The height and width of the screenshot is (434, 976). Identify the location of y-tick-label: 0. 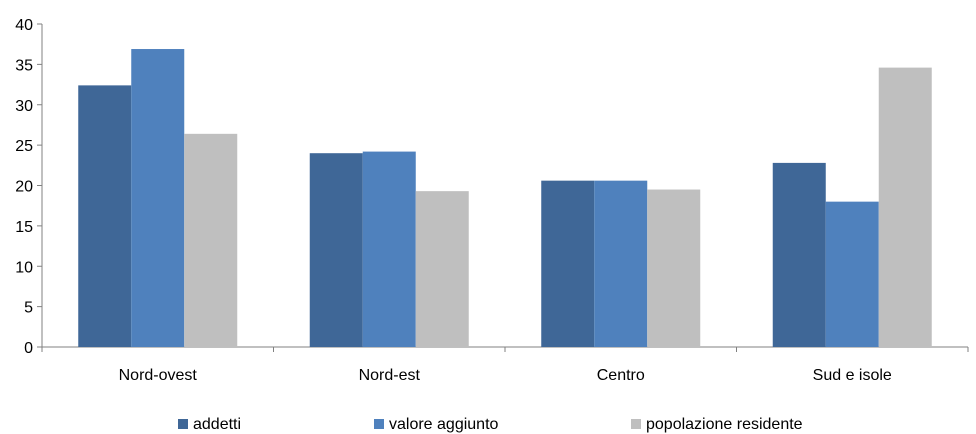
(28, 348).